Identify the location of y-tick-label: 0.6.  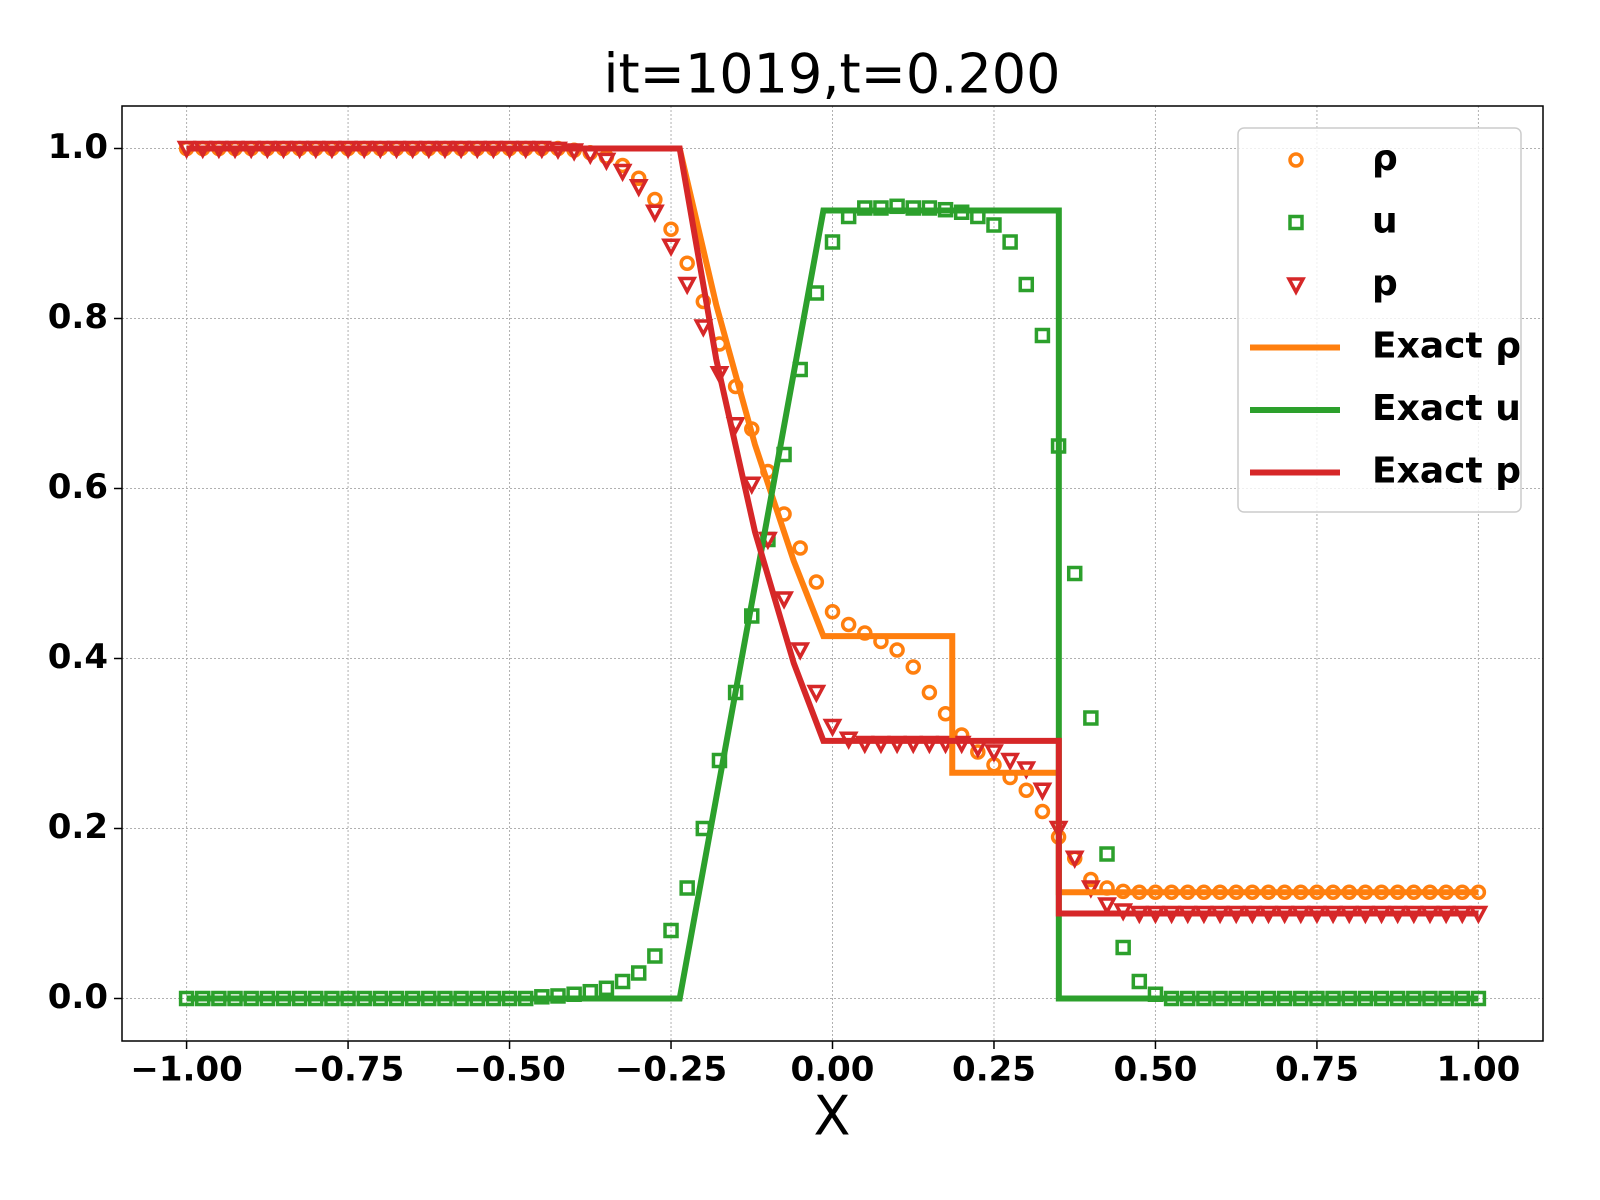
(78, 487).